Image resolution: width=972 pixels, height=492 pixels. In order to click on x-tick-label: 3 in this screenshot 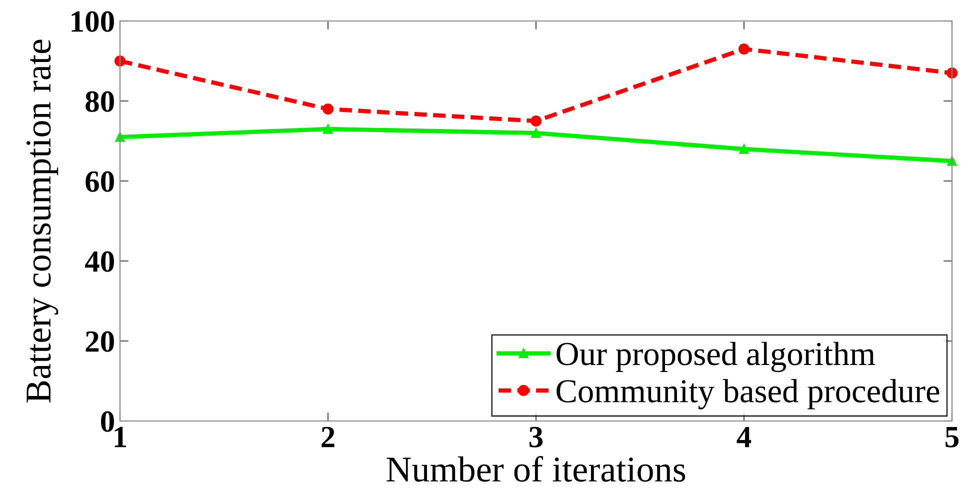, I will do `click(536, 437)`.